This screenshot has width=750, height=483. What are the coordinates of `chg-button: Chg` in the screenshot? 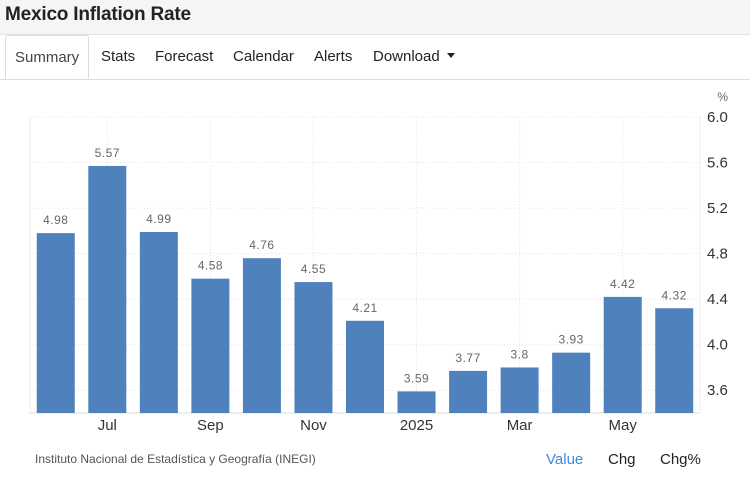 It's located at (622, 459).